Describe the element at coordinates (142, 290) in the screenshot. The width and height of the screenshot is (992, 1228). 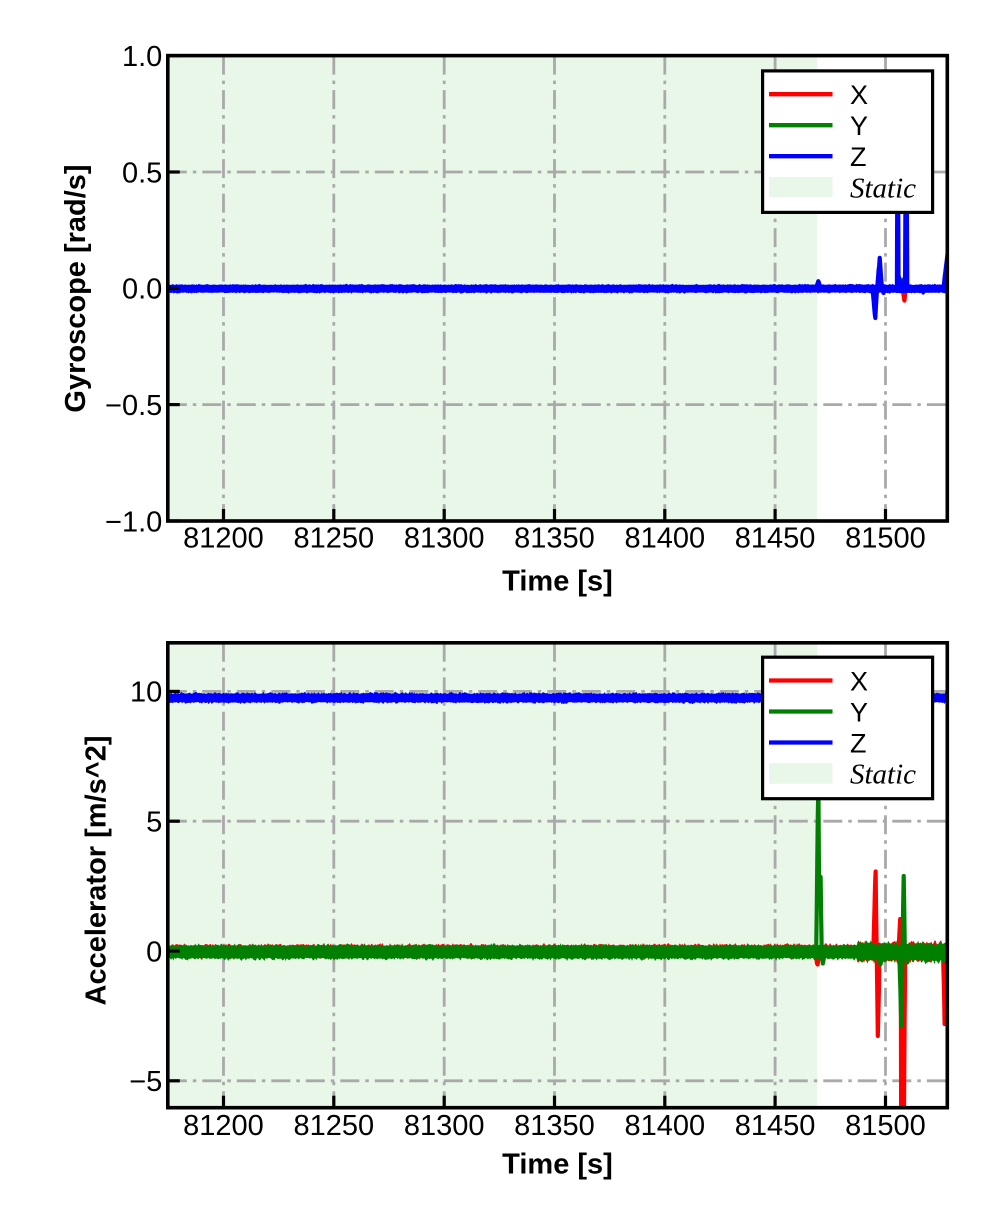
I see `svg-text: 0.0` at that location.